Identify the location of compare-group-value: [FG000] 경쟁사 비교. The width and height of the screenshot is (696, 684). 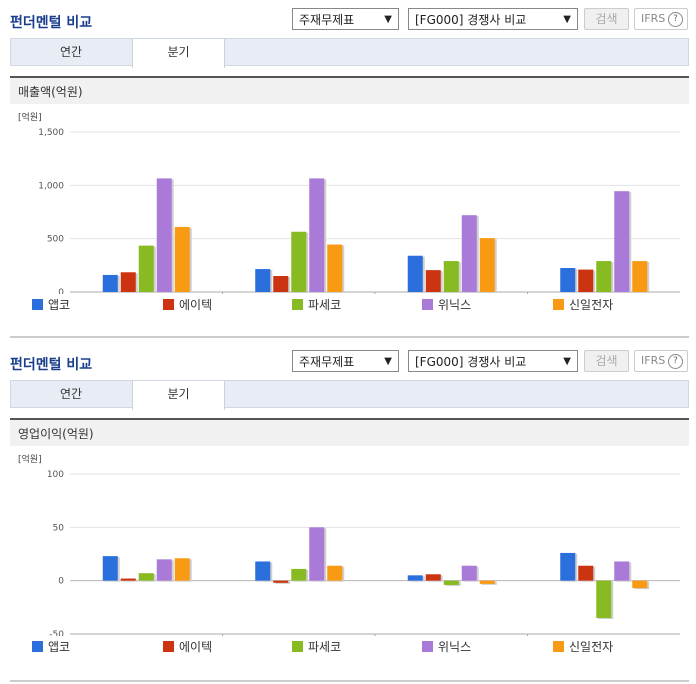
(471, 362).